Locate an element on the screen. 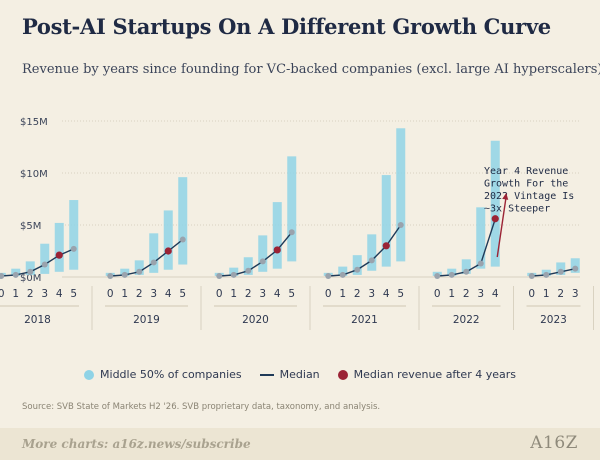 The width and height of the screenshot is (600, 460). vintage-label: 2020 is located at coordinates (255, 320).